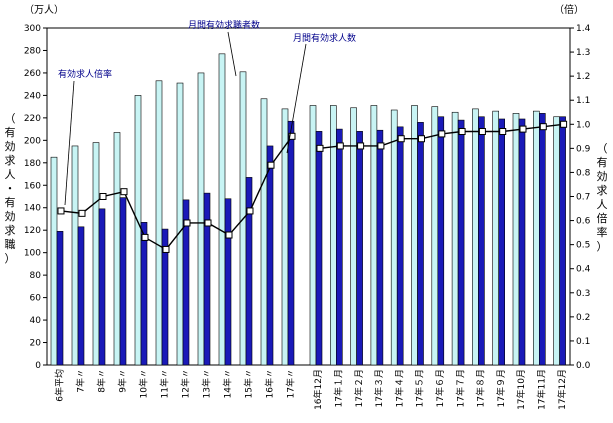  Describe the element at coordinates (583, 294) in the screenshot. I see `right-tick-label: 0.3` at that location.